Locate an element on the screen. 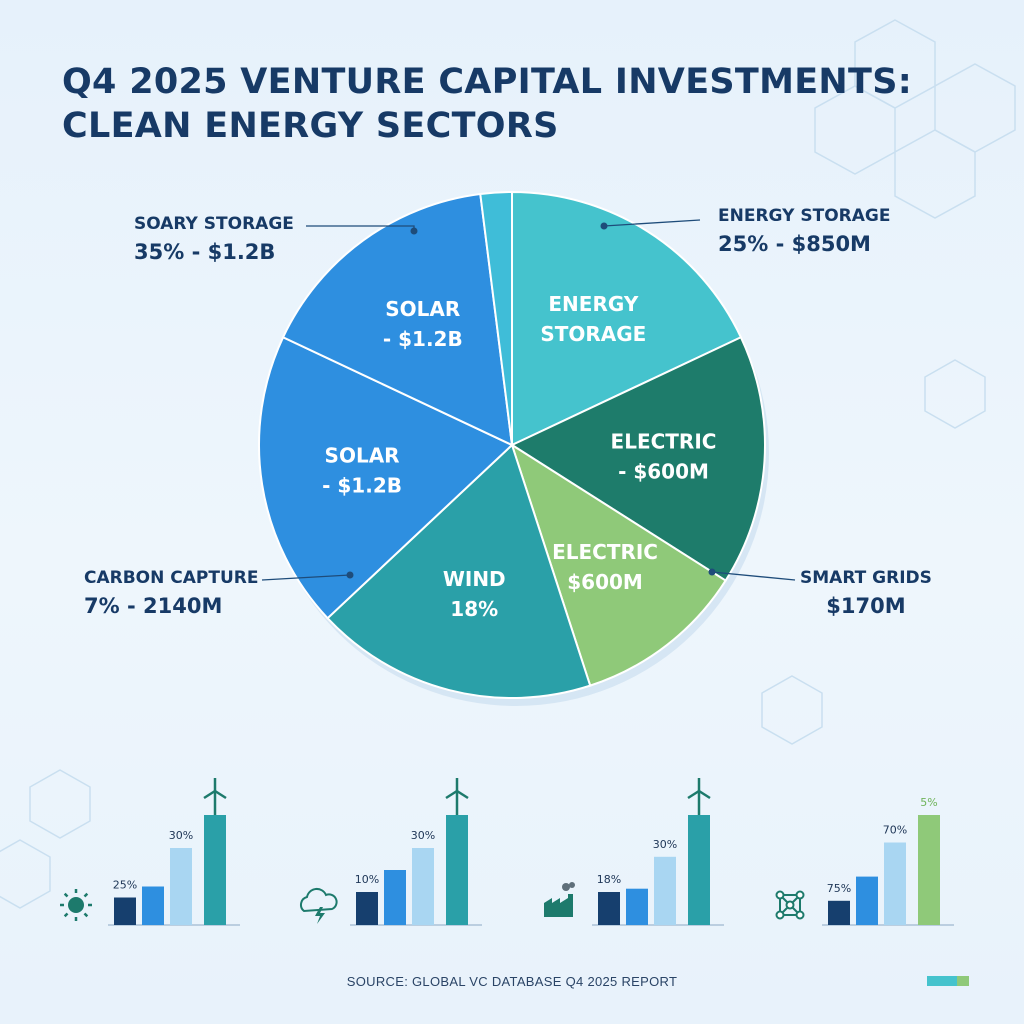 The width and height of the screenshot is (1024, 1024). bar-group: 10% 30% is located at coordinates (391, 852).